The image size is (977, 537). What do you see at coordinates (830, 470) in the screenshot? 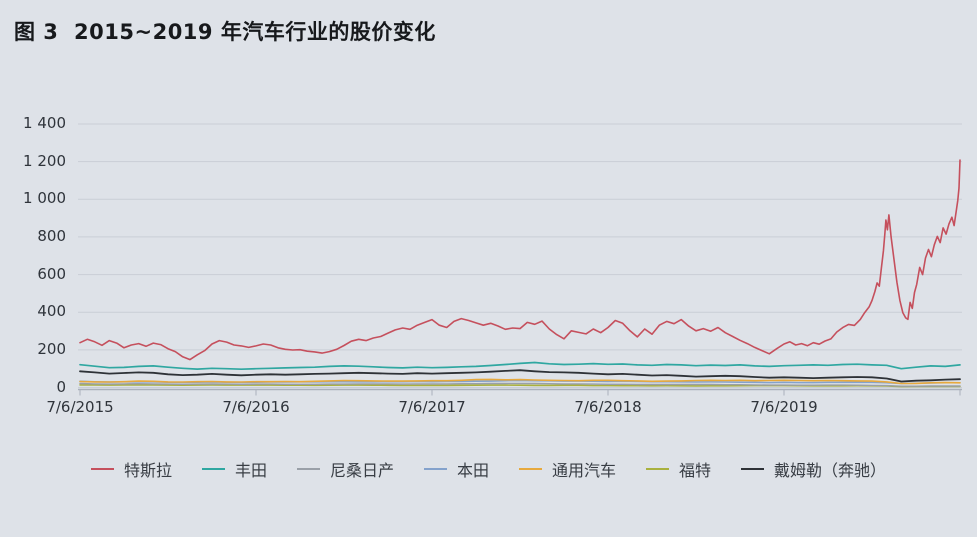
I see `legend-label: 戴姆勒（奔驰）` at bounding box center [830, 470].